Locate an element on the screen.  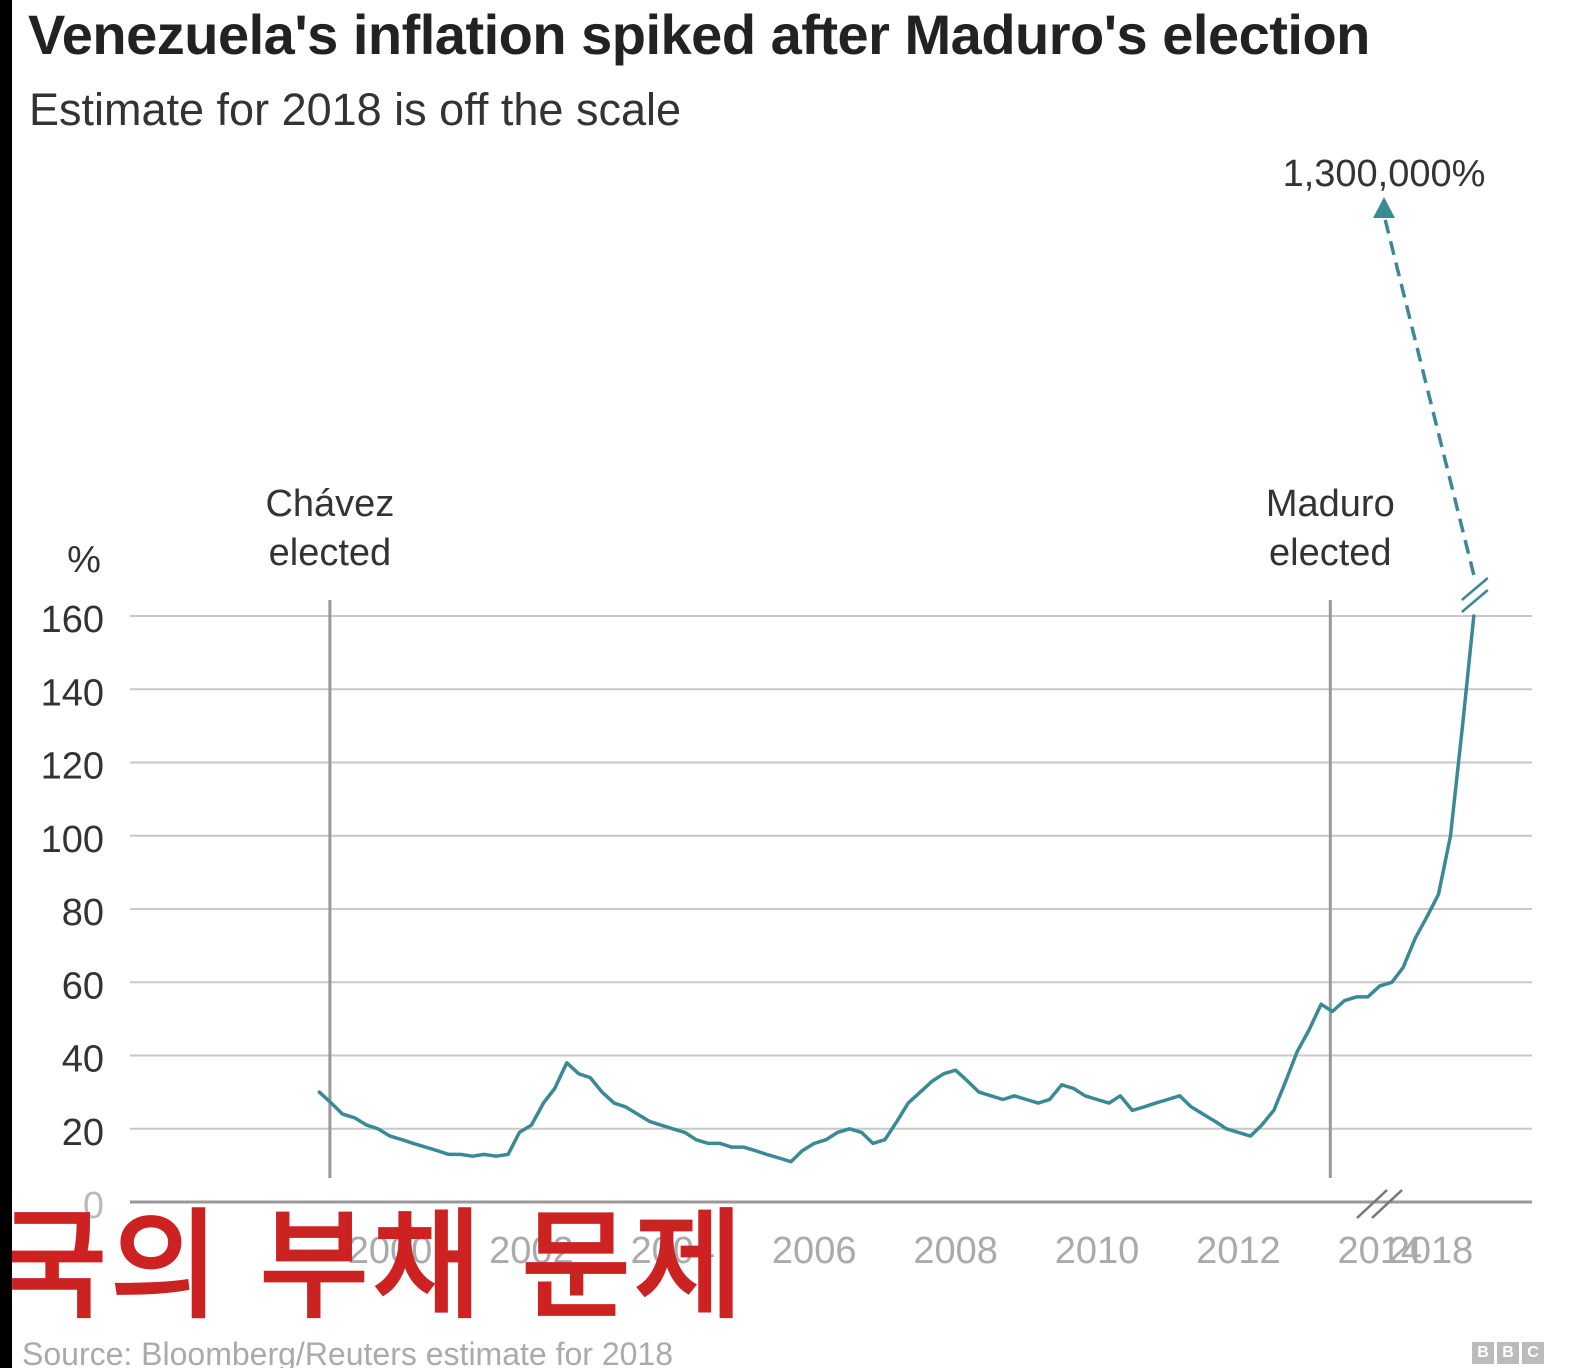
estimate-label: 1,300,000% is located at coordinates (1384, 174).